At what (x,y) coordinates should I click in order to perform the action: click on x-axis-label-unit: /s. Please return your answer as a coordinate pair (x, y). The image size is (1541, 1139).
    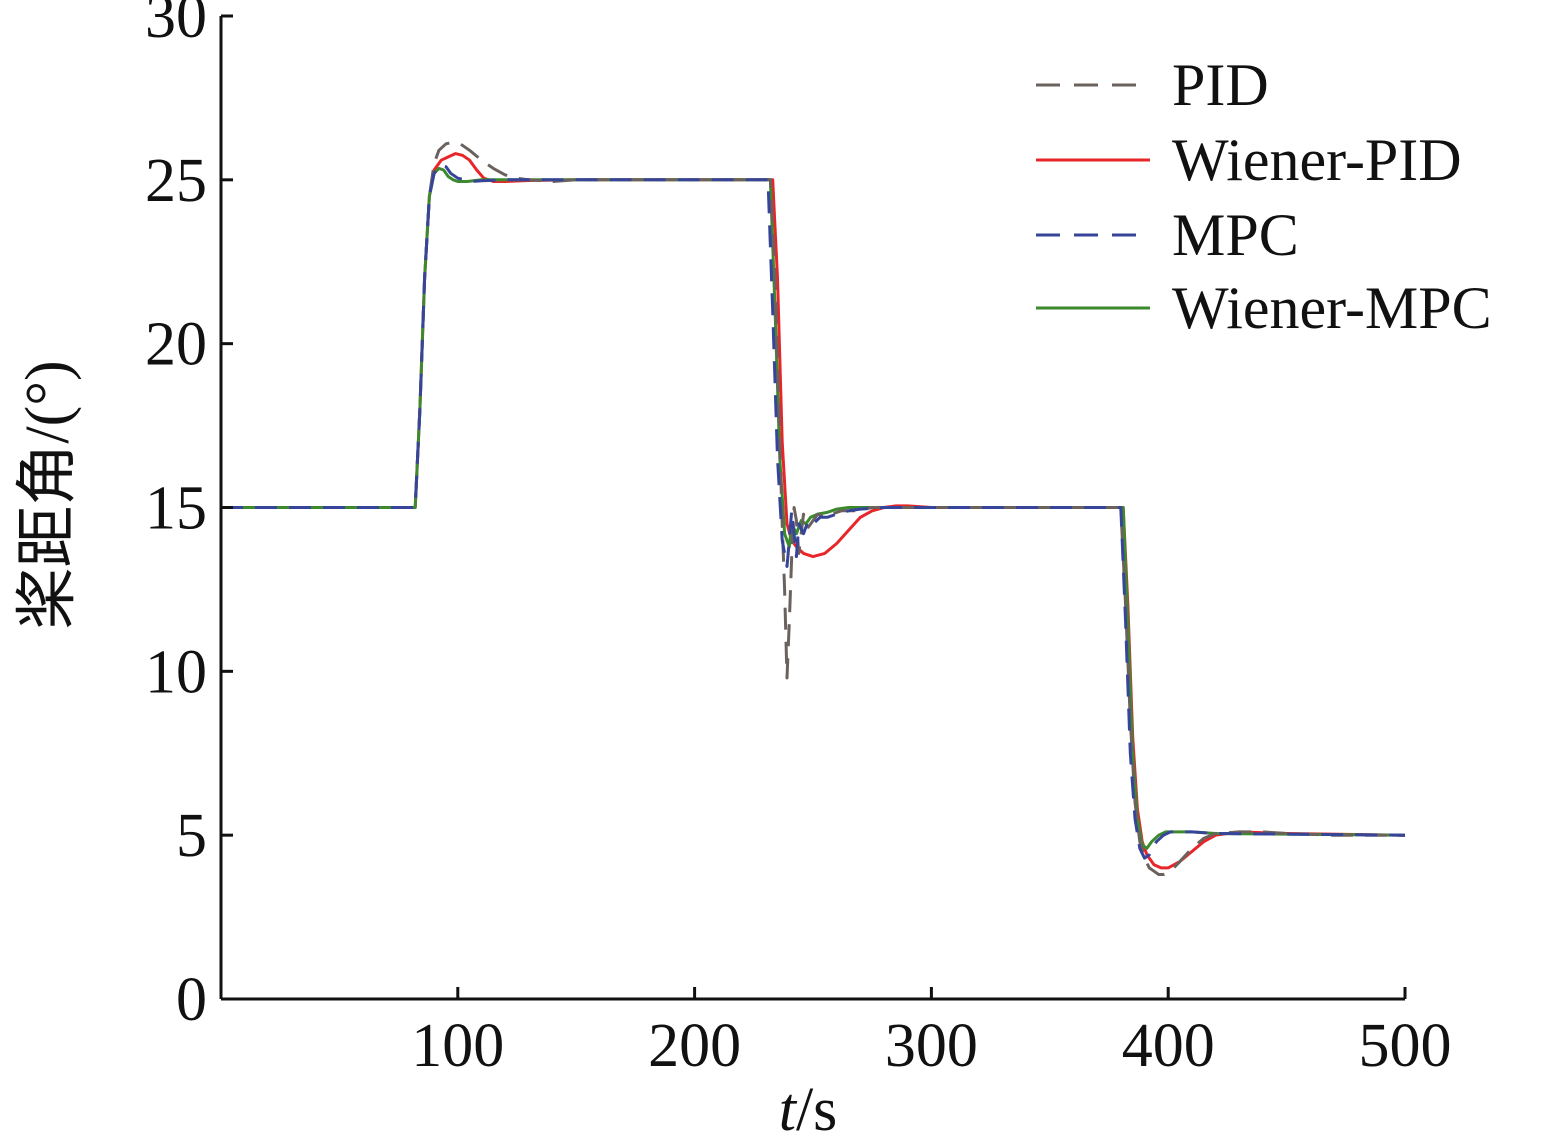
    Looking at the image, I should click on (816, 1107).